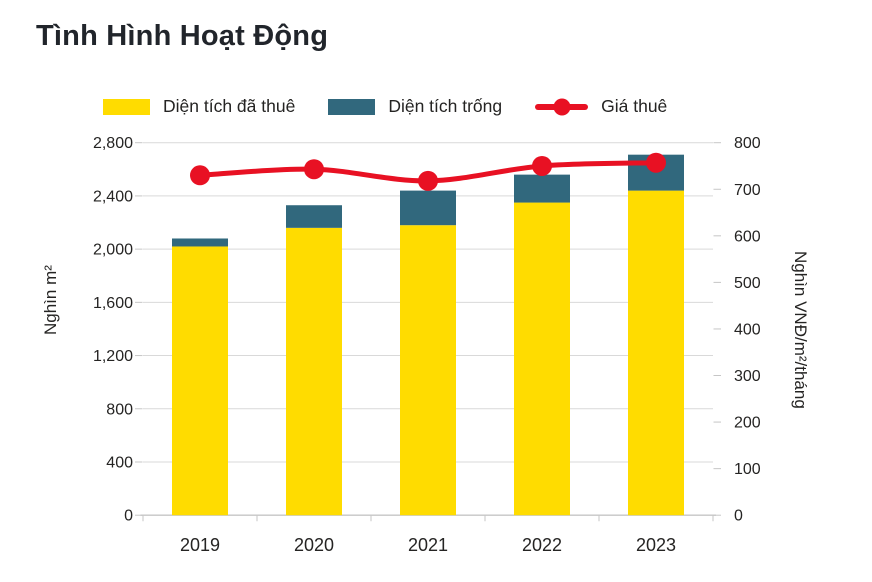 Image resolution: width=872 pixels, height=582 pixels. I want to click on point-rent-2019, so click(200, 175).